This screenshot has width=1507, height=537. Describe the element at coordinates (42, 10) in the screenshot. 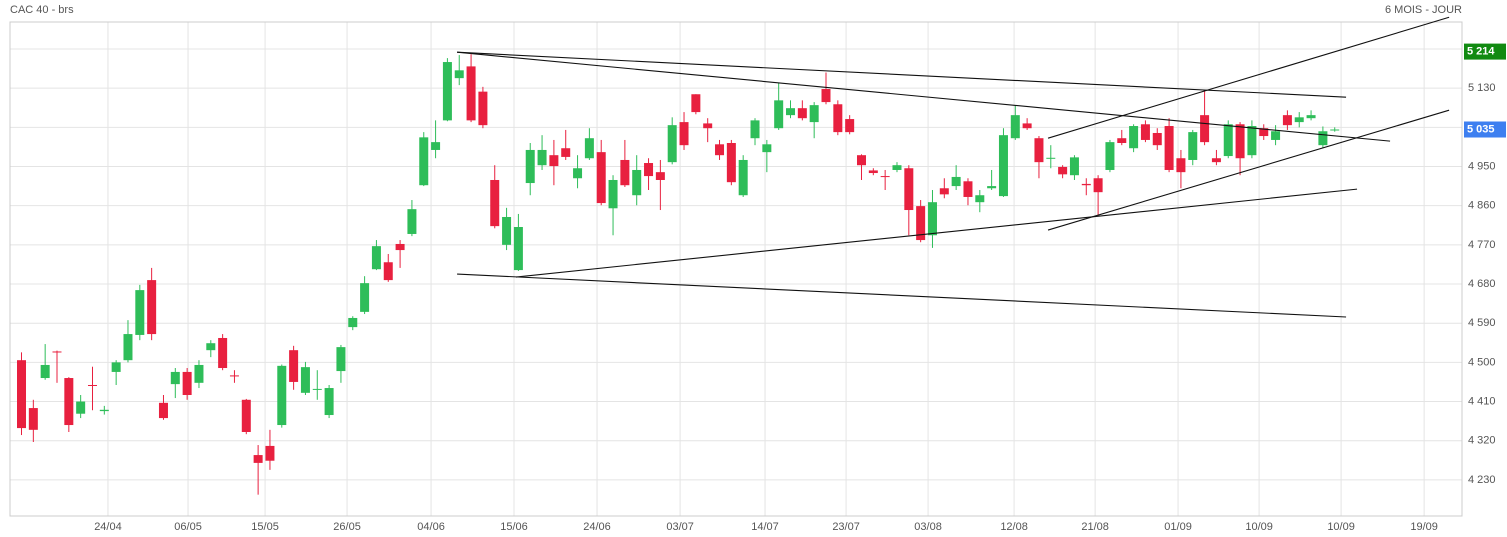

I see `chart-title: CAC 40 - brs` at that location.